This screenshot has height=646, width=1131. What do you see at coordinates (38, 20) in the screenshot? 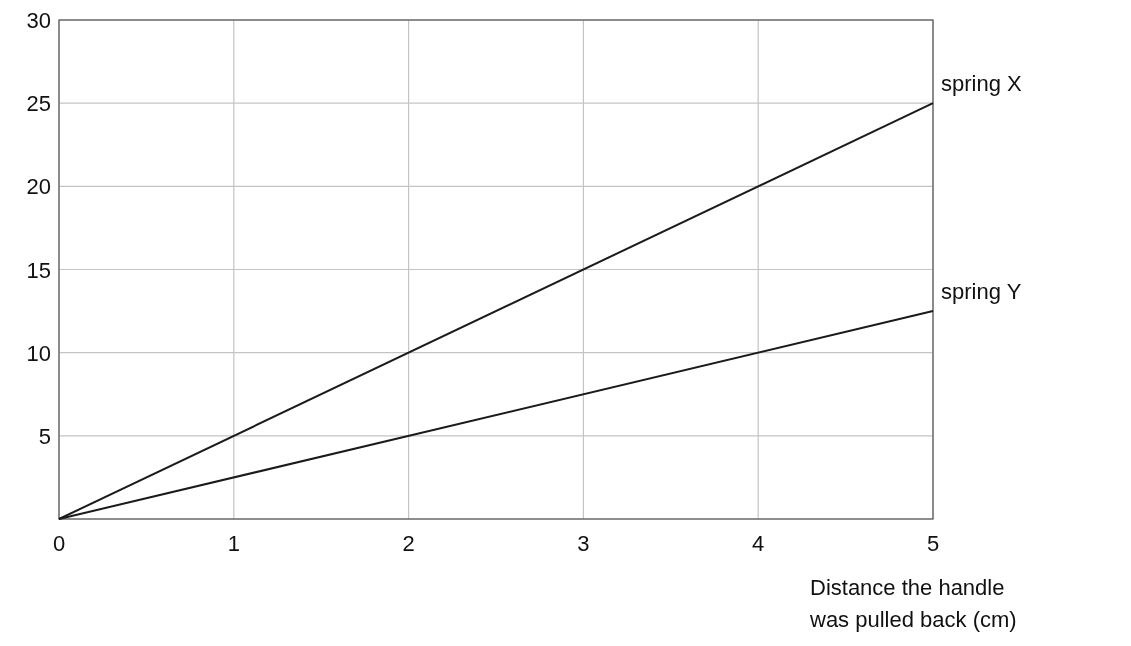
I see `y-tick-label: 30` at bounding box center [38, 20].